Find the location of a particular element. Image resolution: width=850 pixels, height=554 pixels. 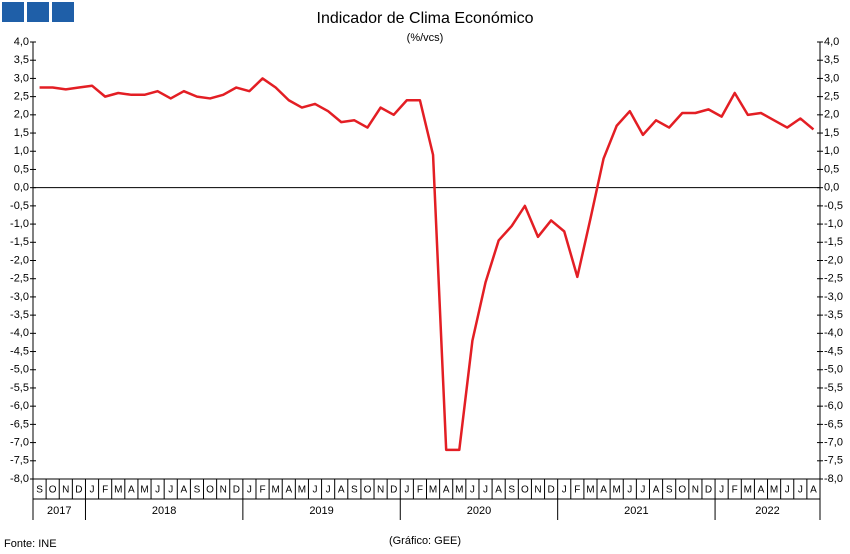

y-tick-label: -7,0 is located at coordinates (19, 442).